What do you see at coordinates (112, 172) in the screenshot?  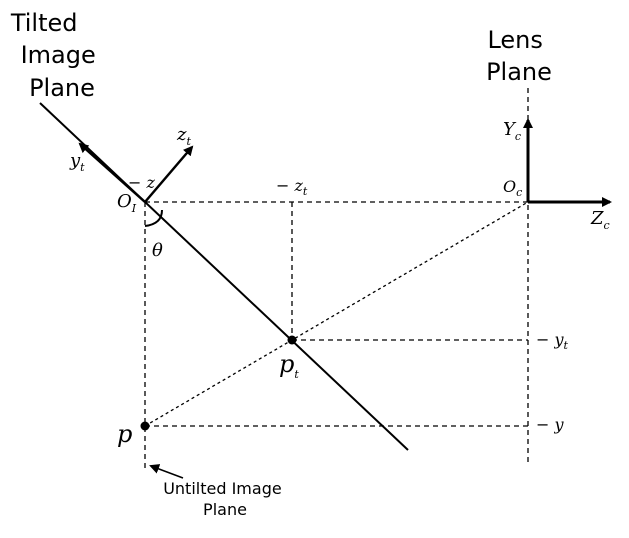 I see `yt-axis-arrow` at bounding box center [112, 172].